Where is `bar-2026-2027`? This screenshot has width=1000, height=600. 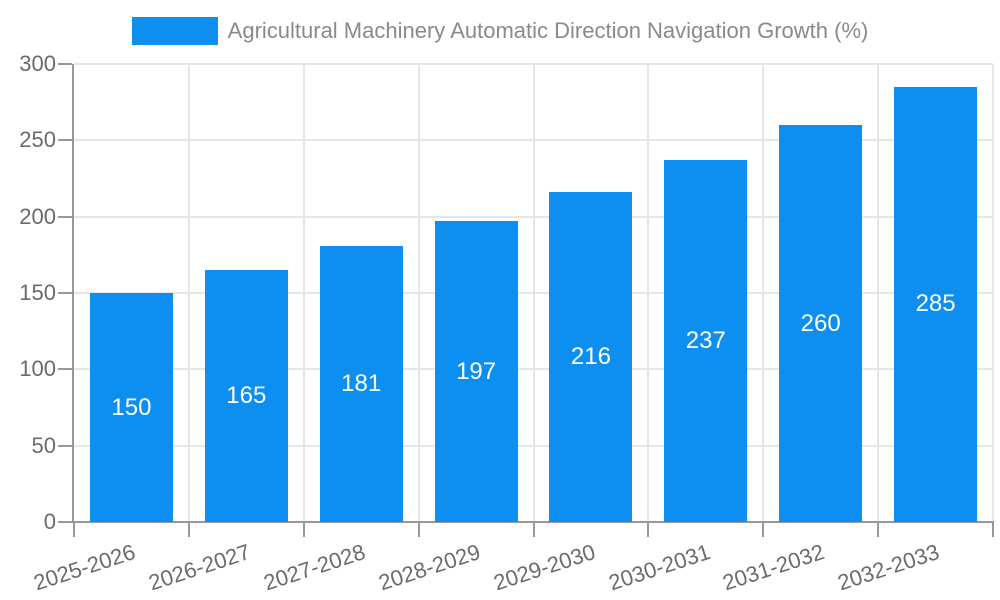 bar-2026-2027 is located at coordinates (246, 396).